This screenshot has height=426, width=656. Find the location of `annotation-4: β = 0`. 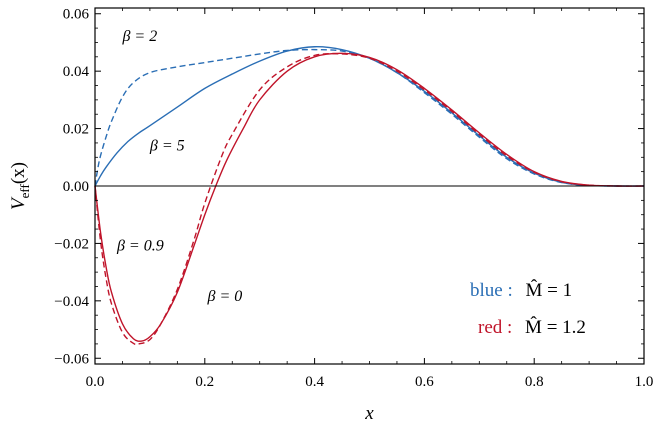

annotation-4: β = 0 is located at coordinates (225, 296).